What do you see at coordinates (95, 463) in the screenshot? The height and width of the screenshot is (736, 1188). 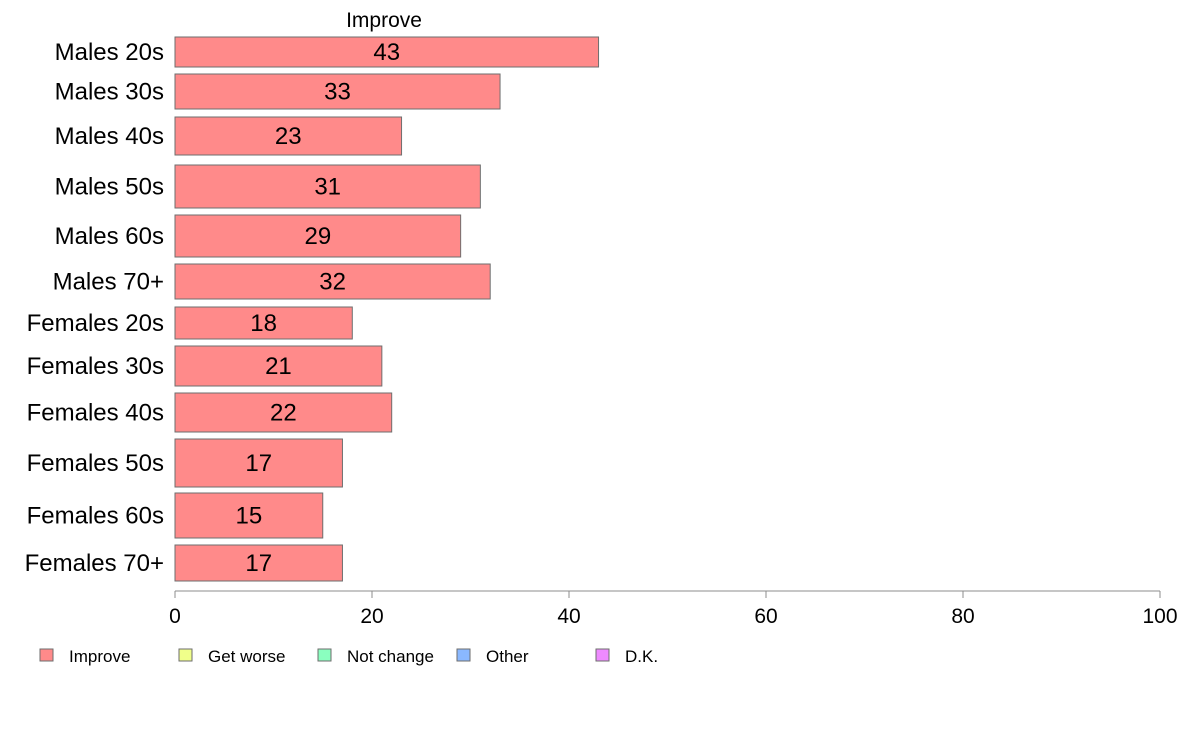 I see `y-tick-label: Females 50s` at bounding box center [95, 463].